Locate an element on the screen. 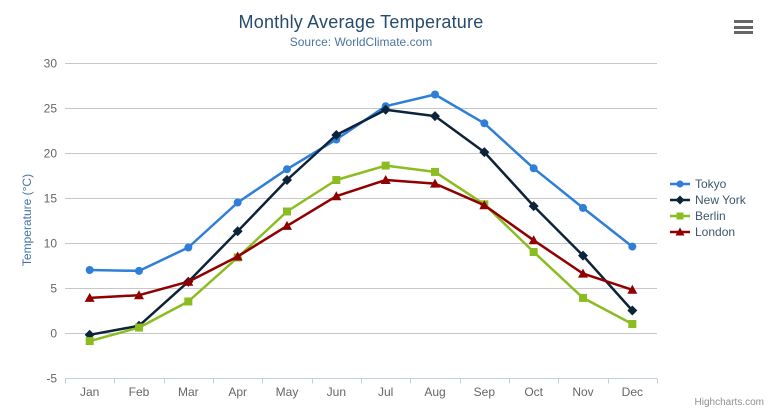 The width and height of the screenshot is (769, 416). x-category-label: Jun is located at coordinates (336, 392).